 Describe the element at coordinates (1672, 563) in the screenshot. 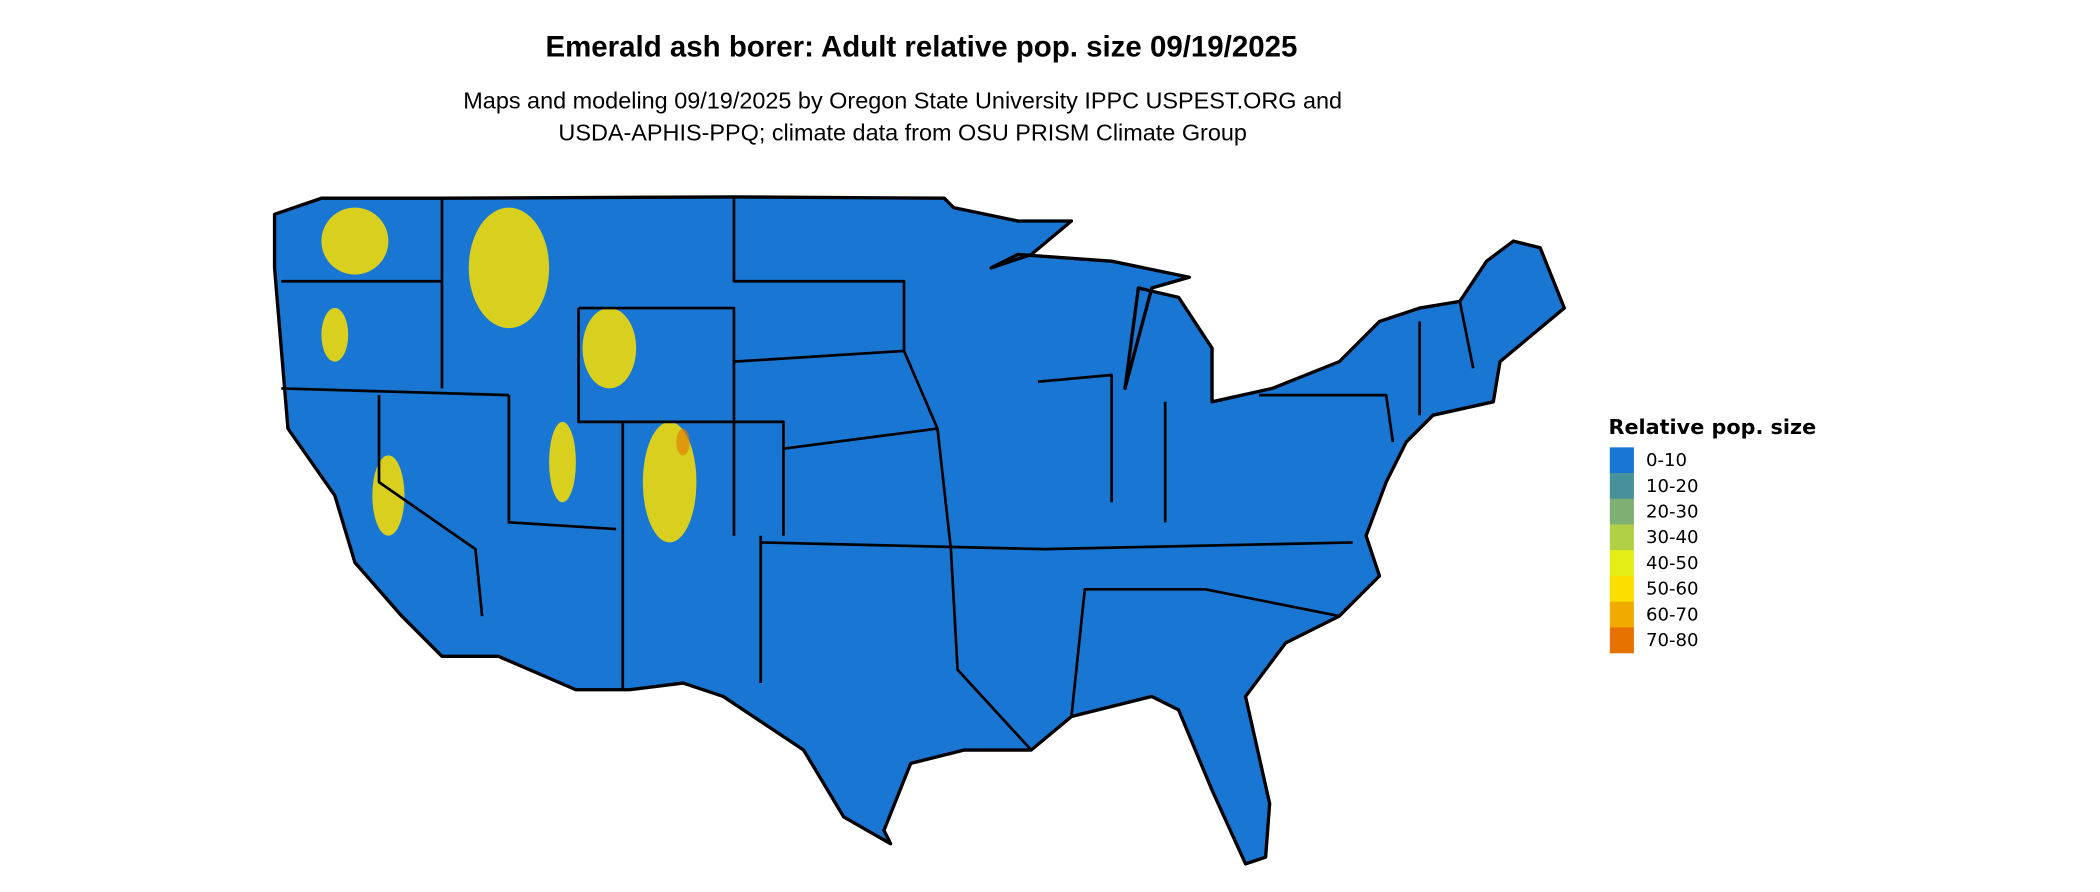

I see `legend-label: 40-50` at that location.